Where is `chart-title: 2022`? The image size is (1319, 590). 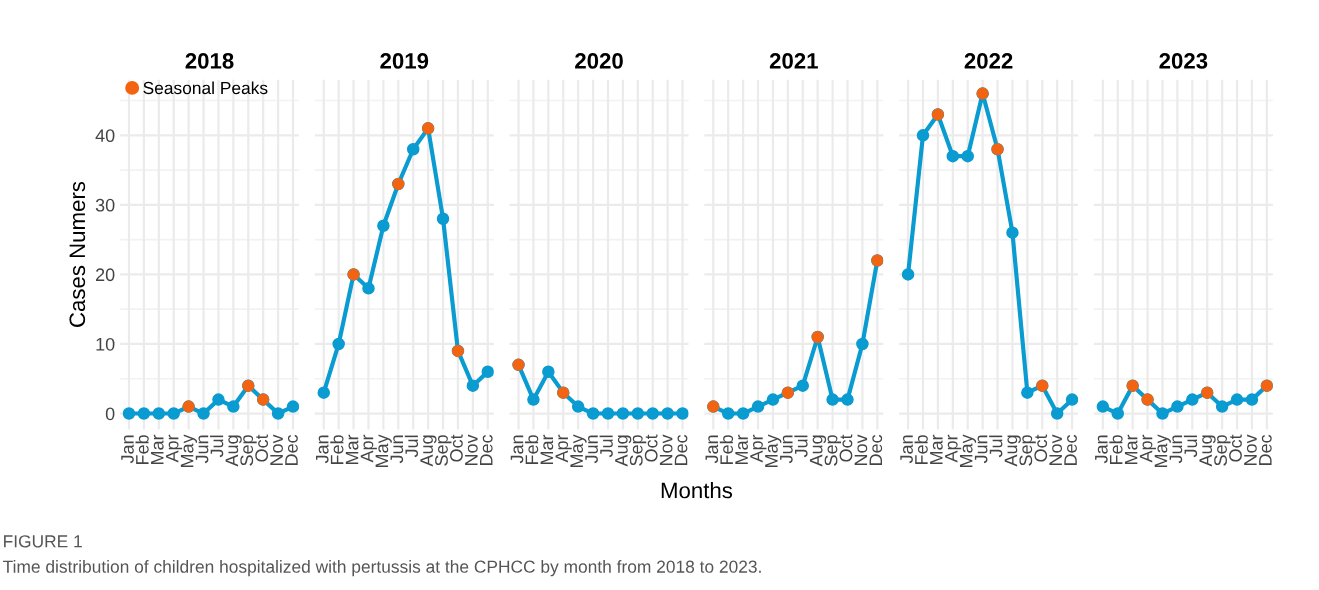
chart-title: 2022 is located at coordinates (988, 61).